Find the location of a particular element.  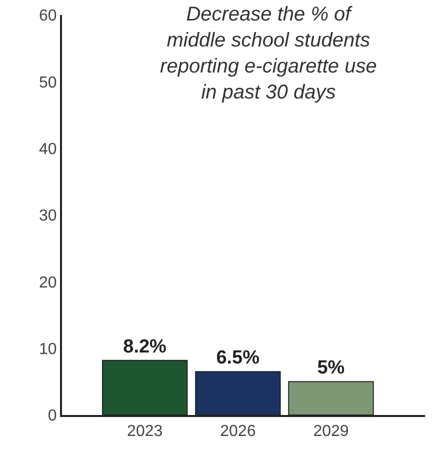

data-label: 5% is located at coordinates (331, 368).